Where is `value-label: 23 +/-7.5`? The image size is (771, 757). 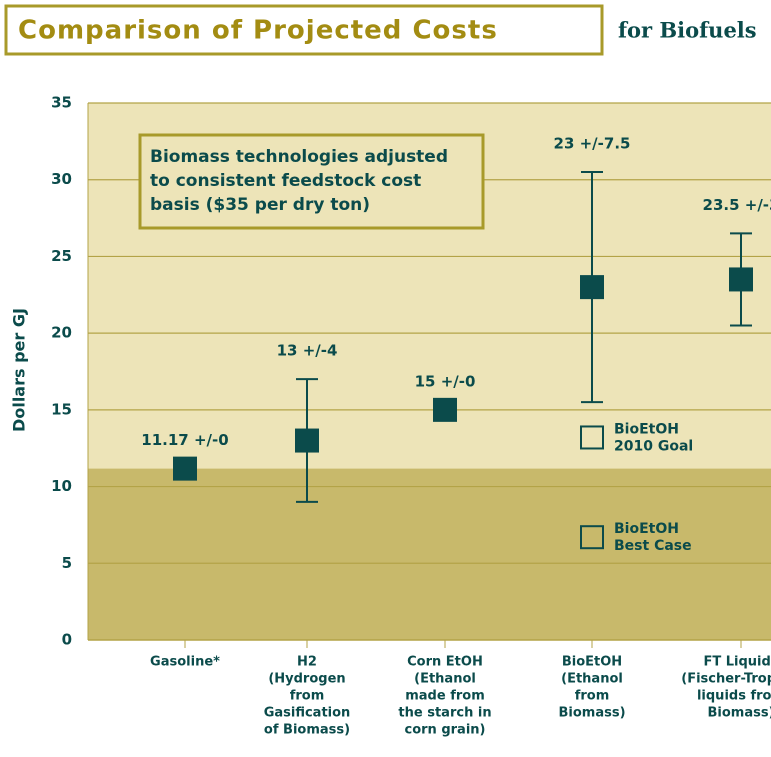
value-label: 23 +/-7.5 is located at coordinates (592, 144).